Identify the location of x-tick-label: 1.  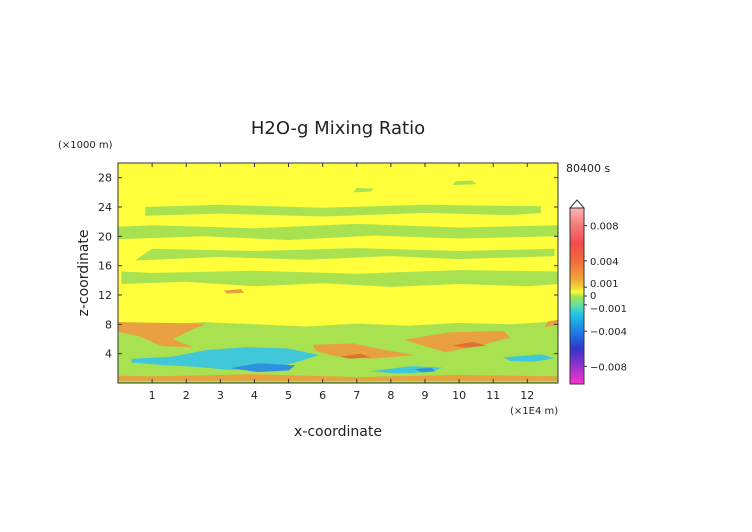
(152, 395).